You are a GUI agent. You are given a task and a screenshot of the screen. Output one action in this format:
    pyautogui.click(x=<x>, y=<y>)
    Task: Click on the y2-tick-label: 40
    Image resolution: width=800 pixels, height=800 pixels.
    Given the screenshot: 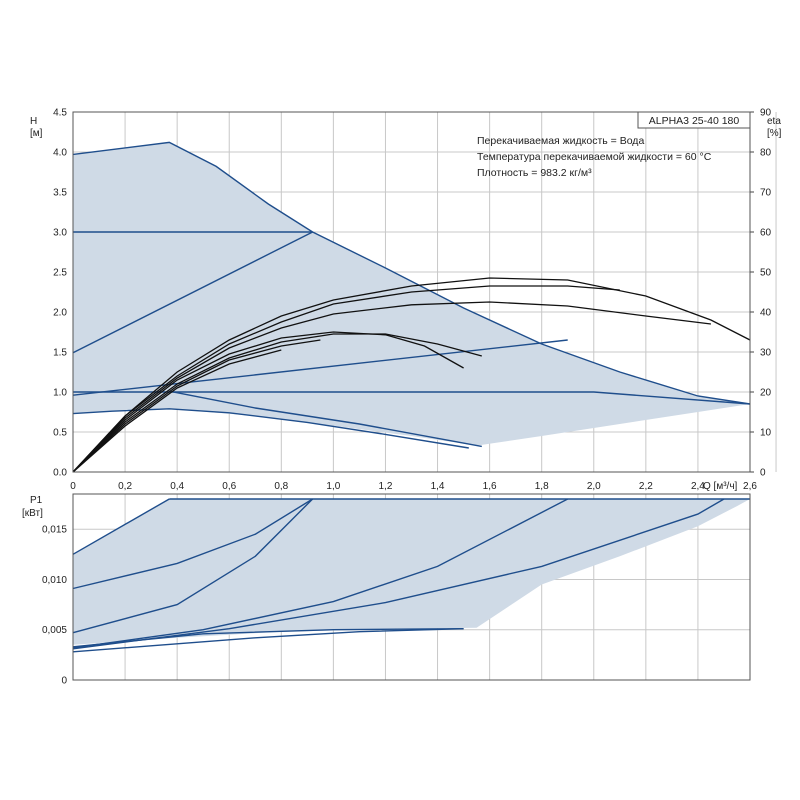 What is the action you would take?
    pyautogui.click(x=766, y=313)
    